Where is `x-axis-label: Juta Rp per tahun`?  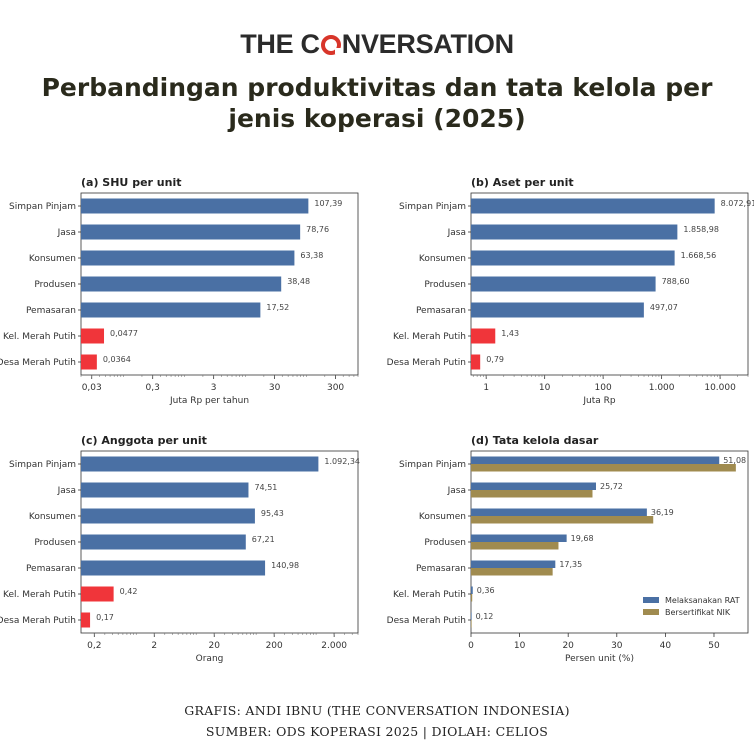 x-axis-label: Juta Rp per tahun is located at coordinates (209, 401).